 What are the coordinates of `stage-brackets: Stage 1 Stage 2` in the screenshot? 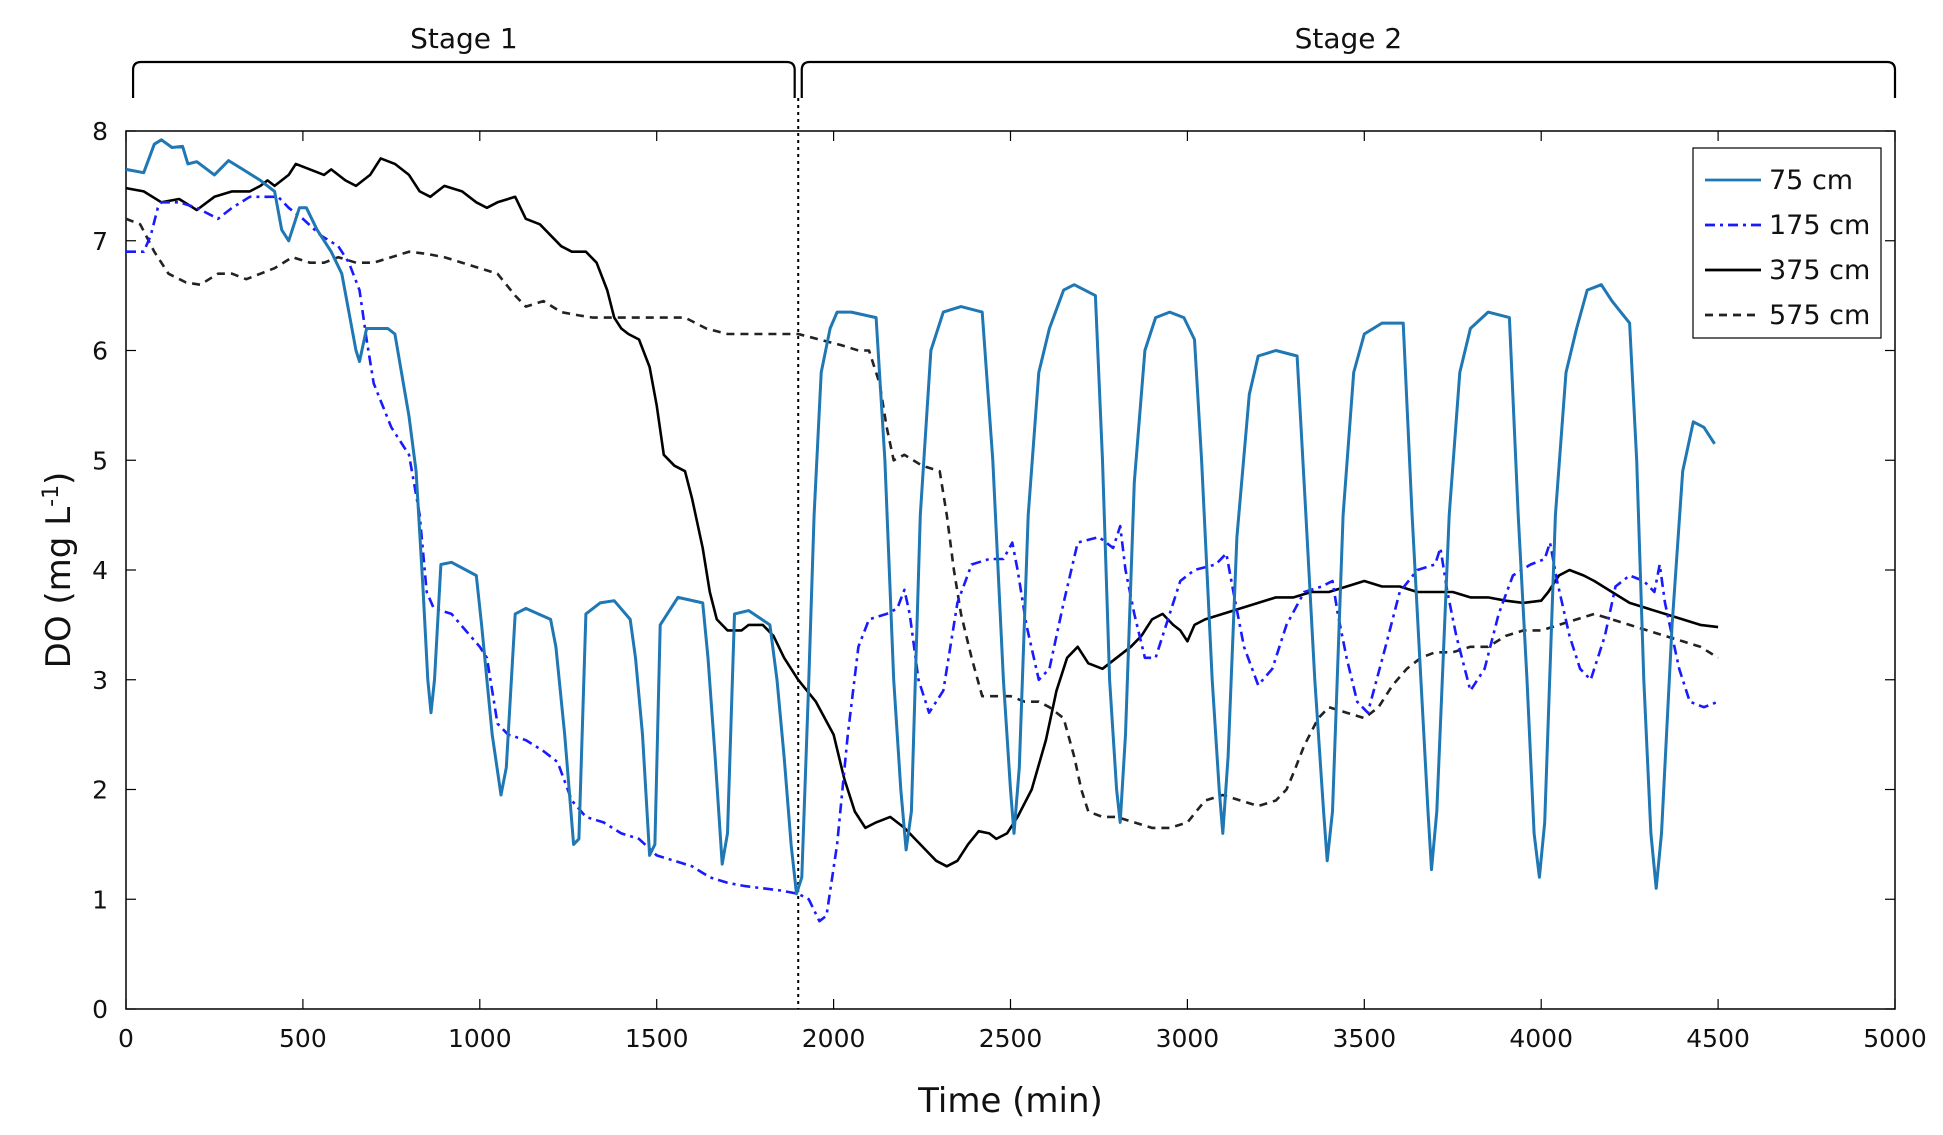 It's located at (1014, 60).